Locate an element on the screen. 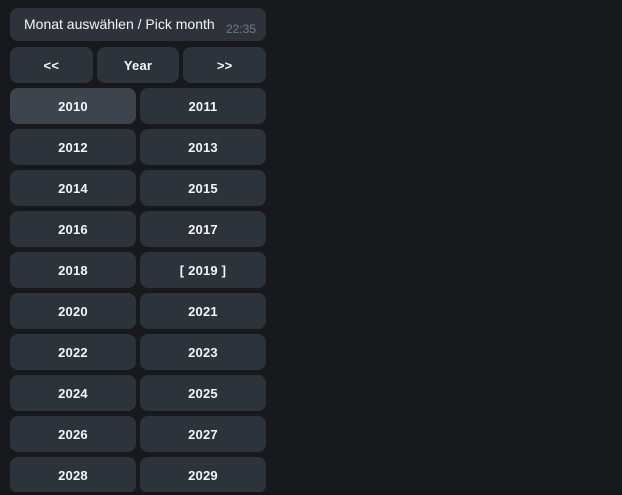 The height and width of the screenshot is (495, 622). year-header-button: Year is located at coordinates (138, 65).